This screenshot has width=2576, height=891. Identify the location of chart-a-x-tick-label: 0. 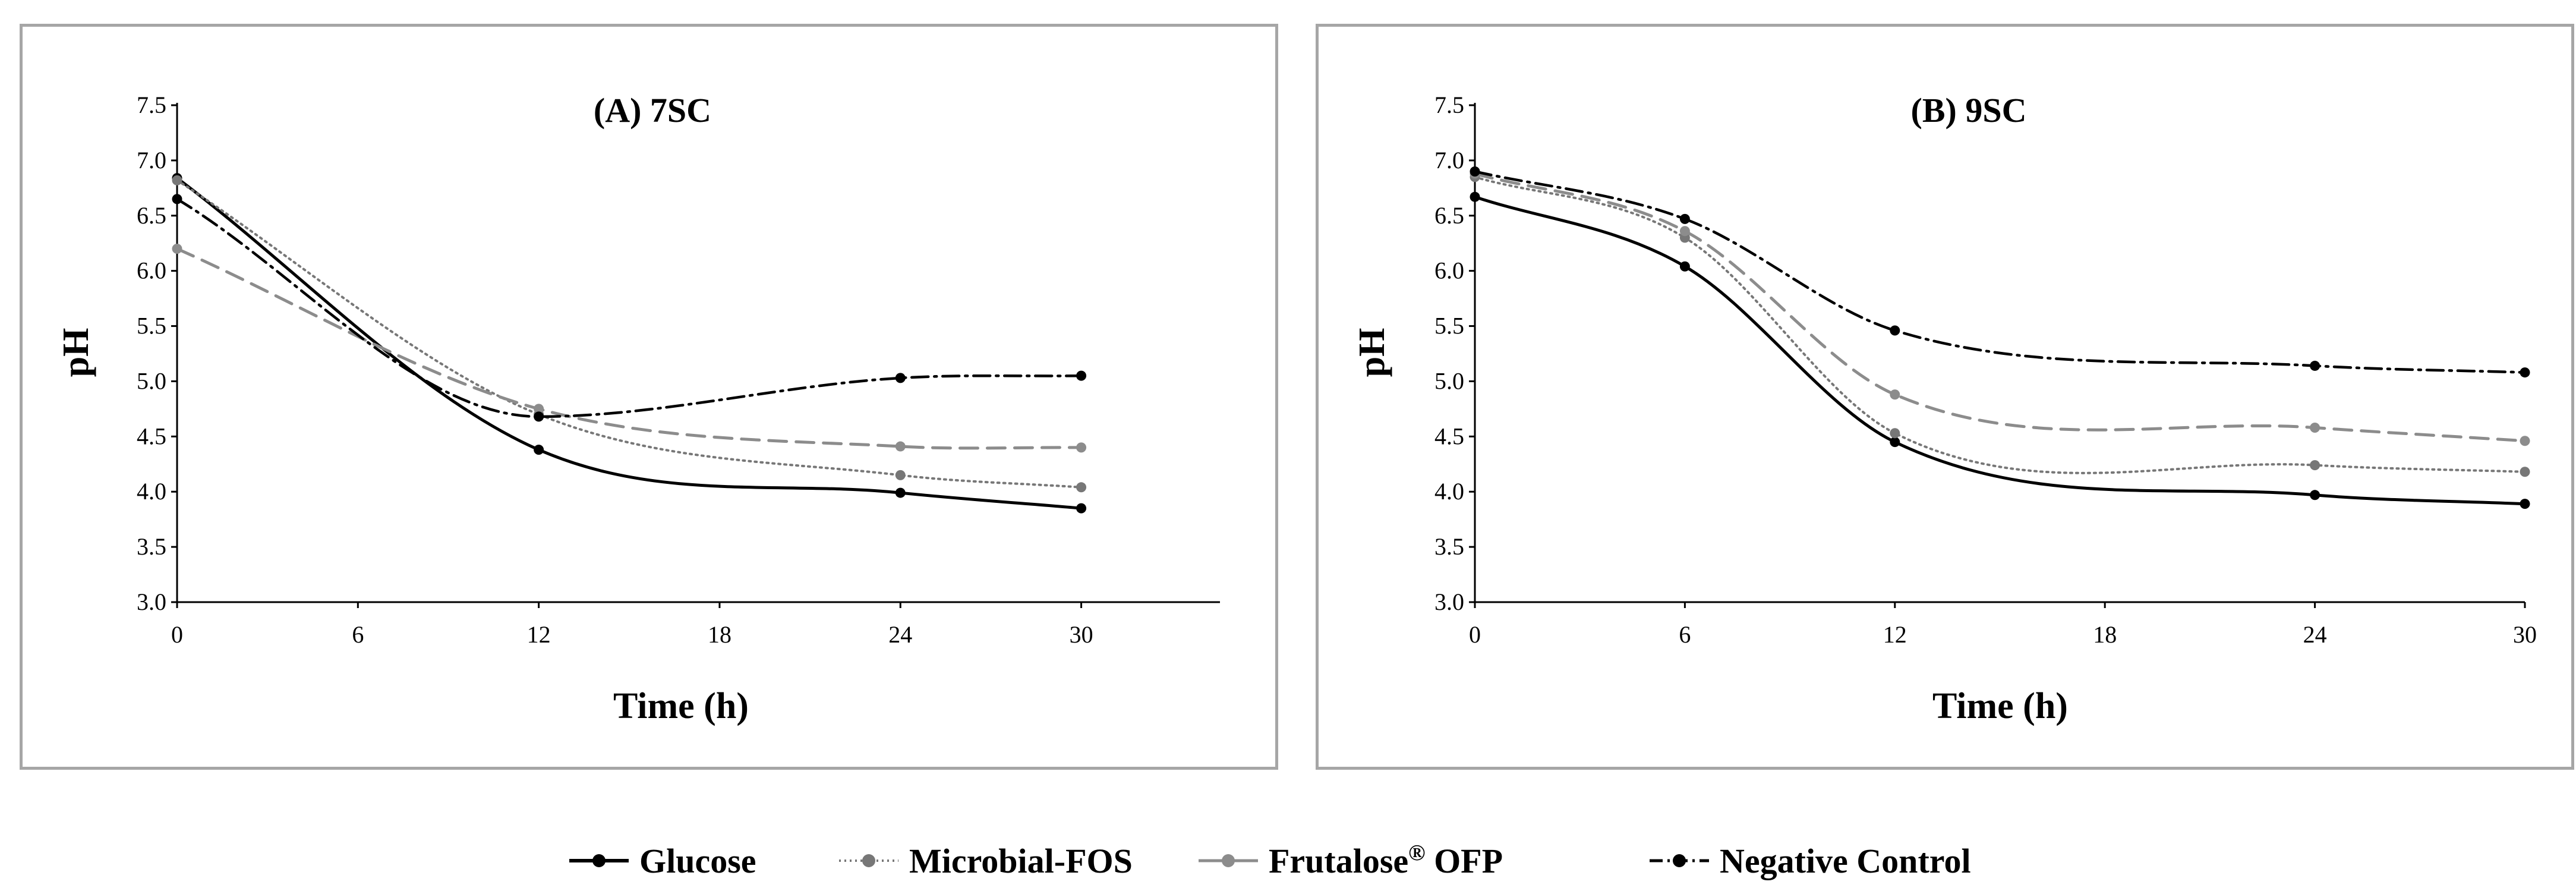
(177, 635).